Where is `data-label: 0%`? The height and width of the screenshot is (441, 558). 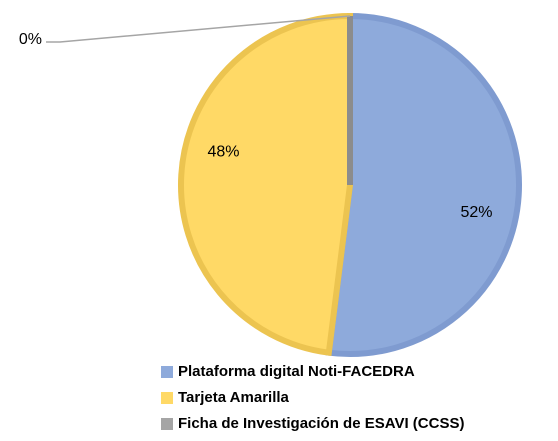
data-label: 0% is located at coordinates (30, 39).